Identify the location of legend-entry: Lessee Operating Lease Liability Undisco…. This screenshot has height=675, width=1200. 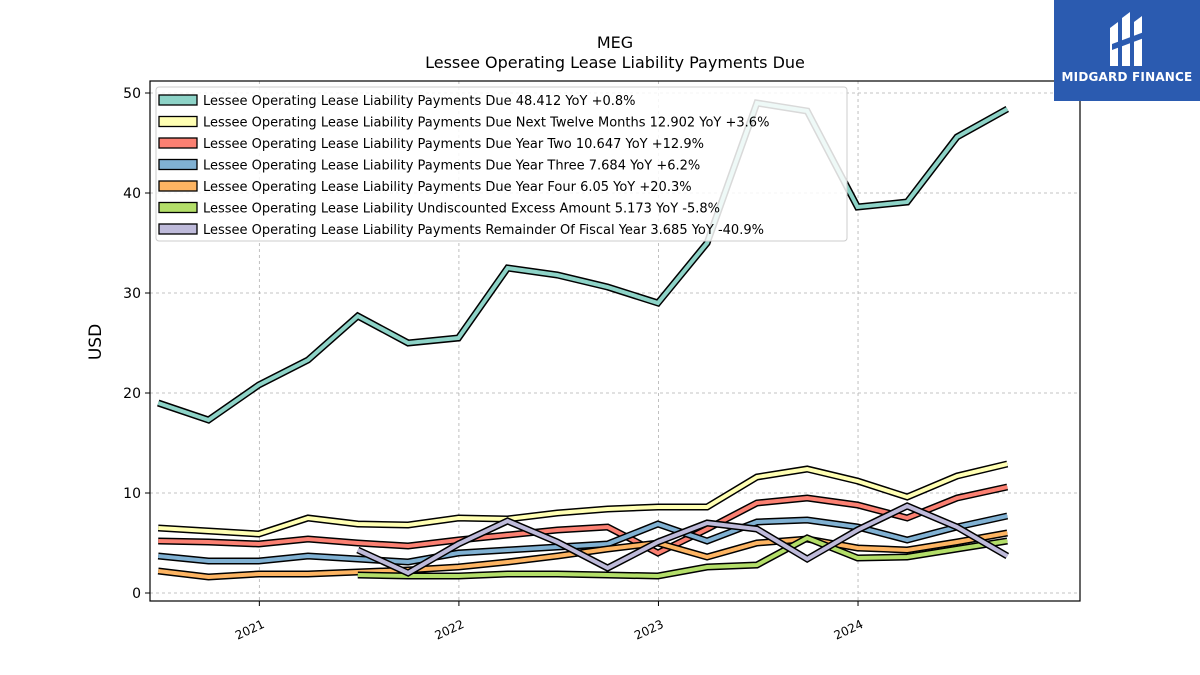
(461, 209).